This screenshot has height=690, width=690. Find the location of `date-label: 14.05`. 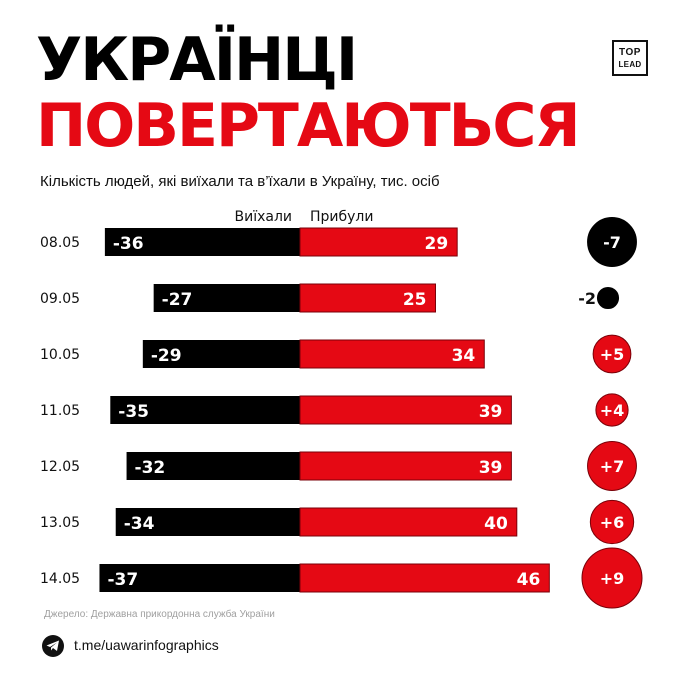

date-label: 14.05 is located at coordinates (60, 579).